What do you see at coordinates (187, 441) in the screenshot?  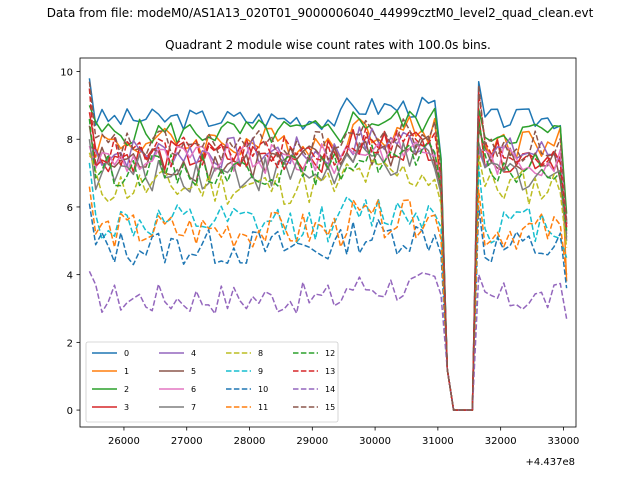 I see `x-tick-label: 27000` at bounding box center [187, 441].